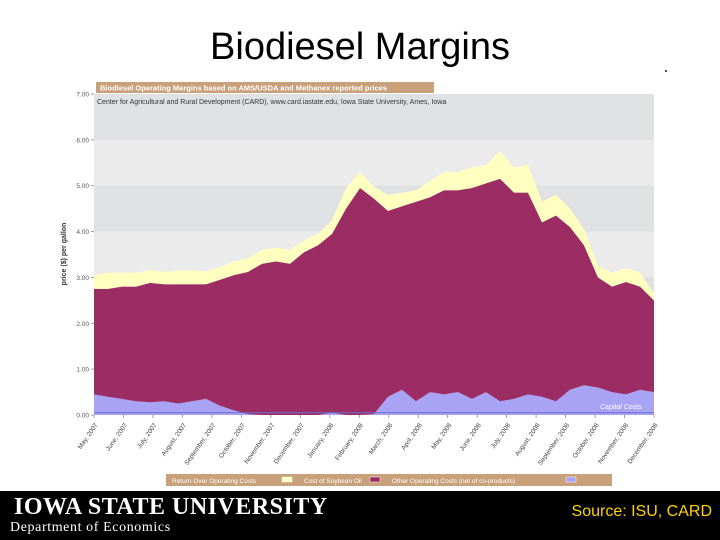 The width and height of the screenshot is (720, 540). What do you see at coordinates (82, 140) in the screenshot?
I see `y-tick-label: 6.00` at bounding box center [82, 140].